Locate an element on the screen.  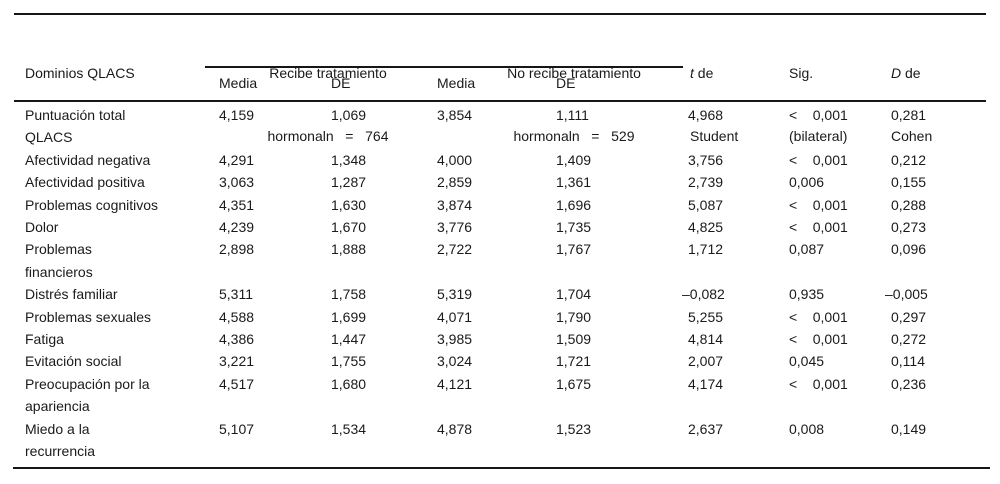
d-header-line1: D de is located at coordinates (911, 73).